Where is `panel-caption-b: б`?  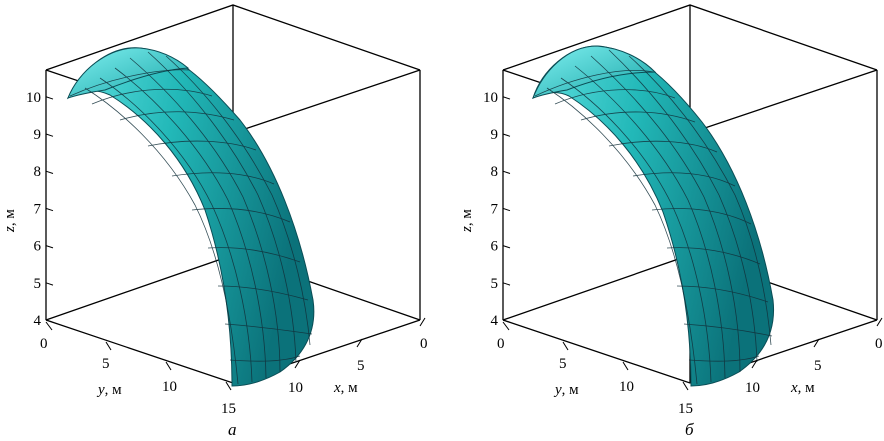 panel-caption-b: б is located at coordinates (689, 429).